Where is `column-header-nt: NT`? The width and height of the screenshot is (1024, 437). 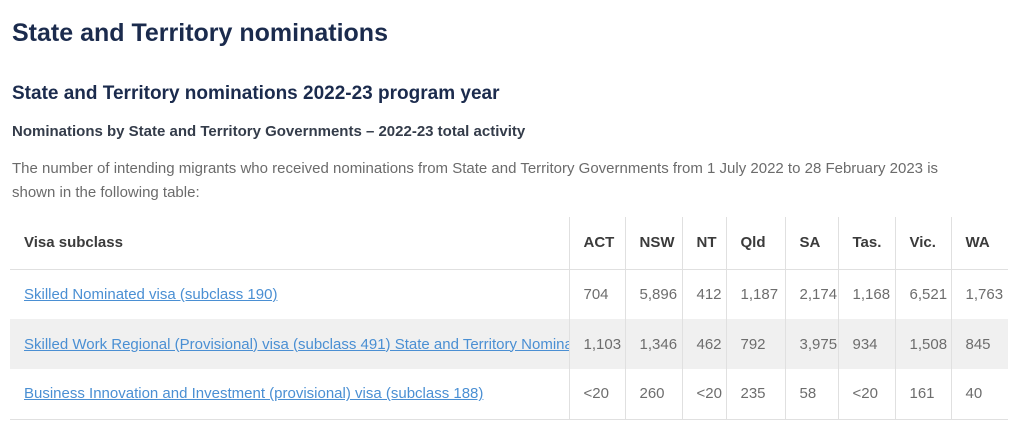 column-header-nt: NT is located at coordinates (703, 243).